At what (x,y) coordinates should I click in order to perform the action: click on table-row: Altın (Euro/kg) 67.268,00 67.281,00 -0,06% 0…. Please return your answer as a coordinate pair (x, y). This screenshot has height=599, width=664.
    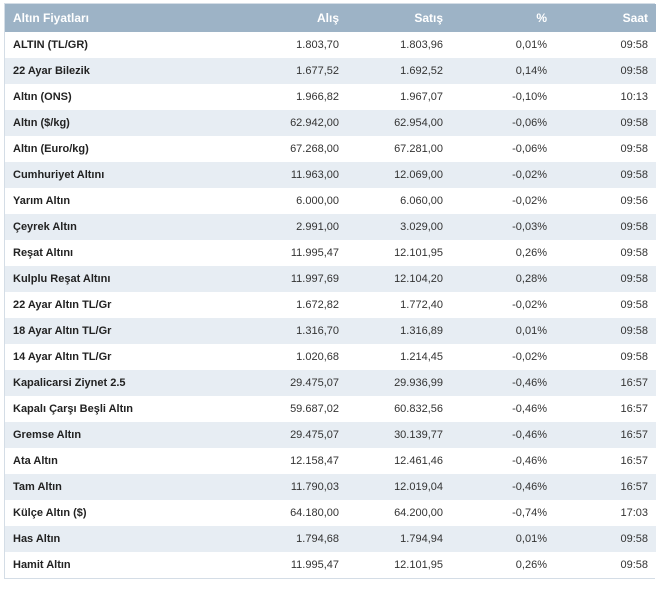
    Looking at the image, I should click on (330, 149).